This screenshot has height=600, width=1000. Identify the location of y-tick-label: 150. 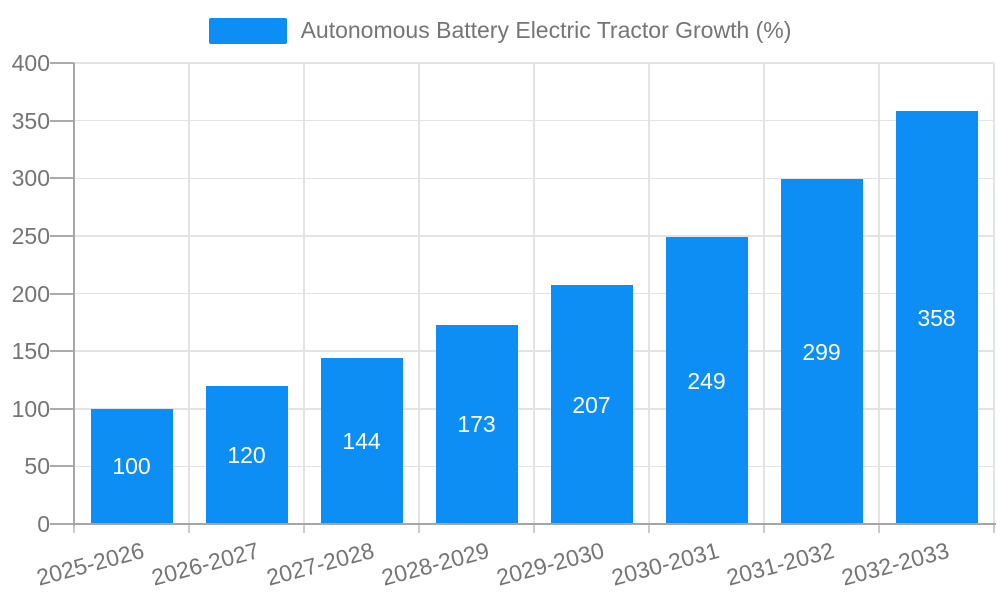
(30, 351).